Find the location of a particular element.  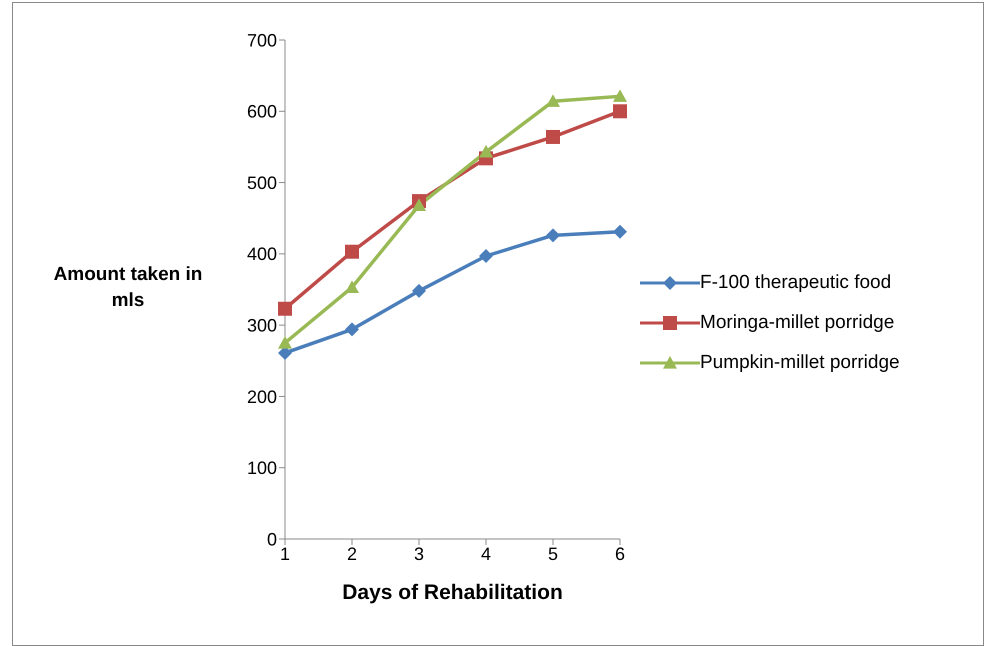

y-tick-label: 0 is located at coordinates (271, 539).